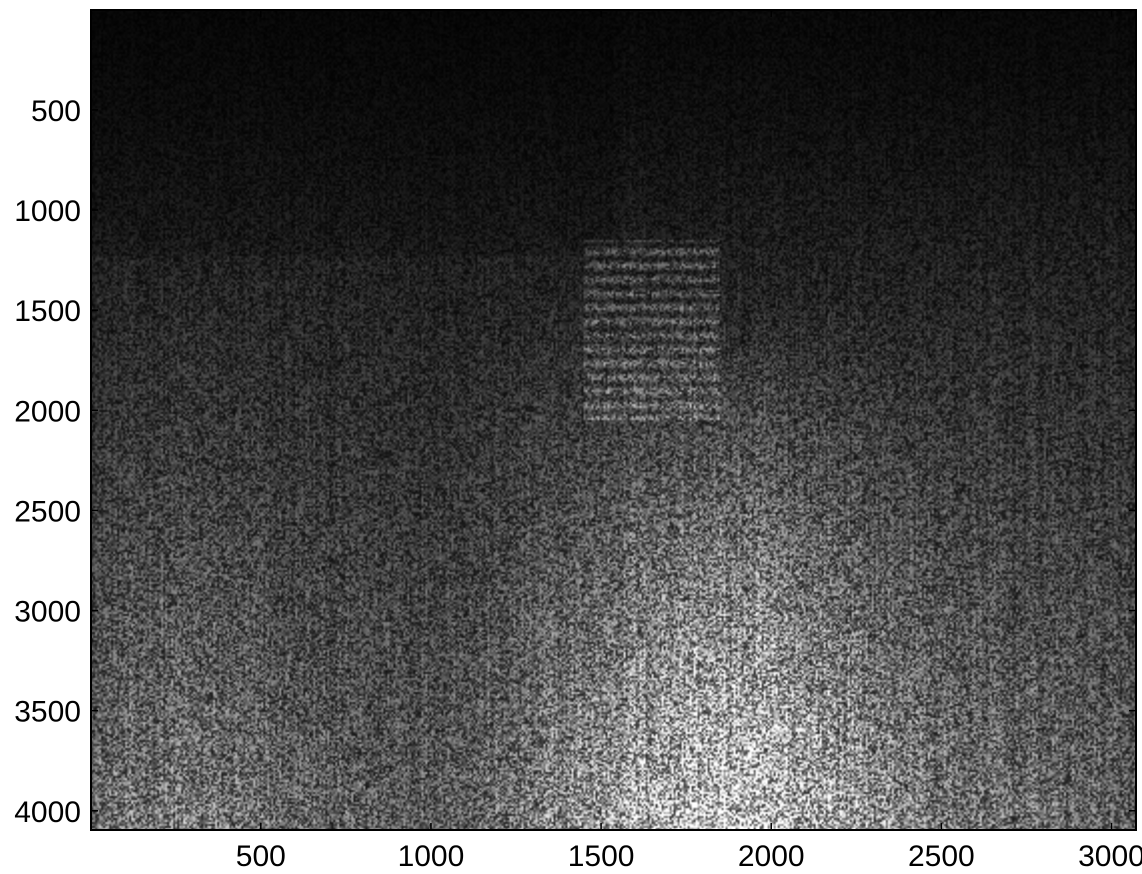  What do you see at coordinates (261, 856) in the screenshot?
I see `x-tick-label: 500` at bounding box center [261, 856].